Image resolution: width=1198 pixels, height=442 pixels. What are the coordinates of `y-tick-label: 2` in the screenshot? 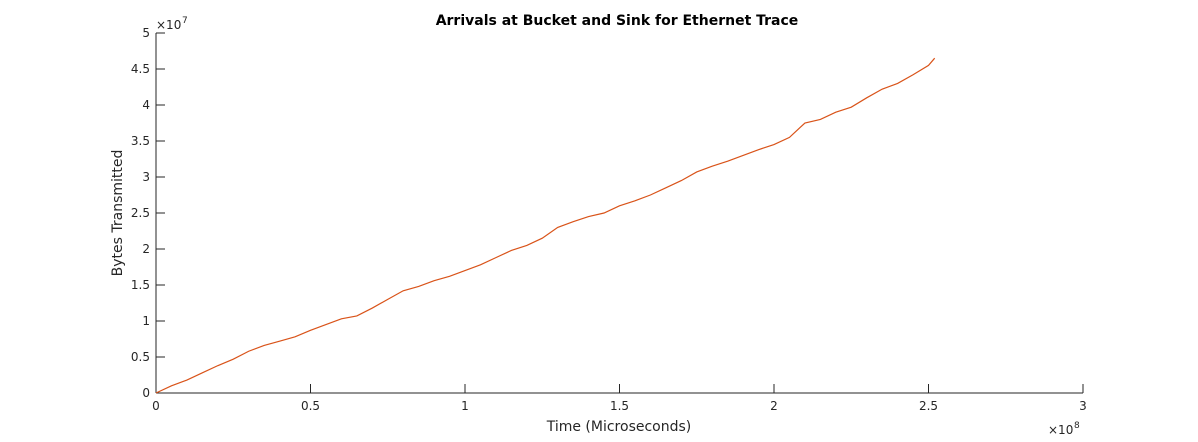 It's located at (146, 249).